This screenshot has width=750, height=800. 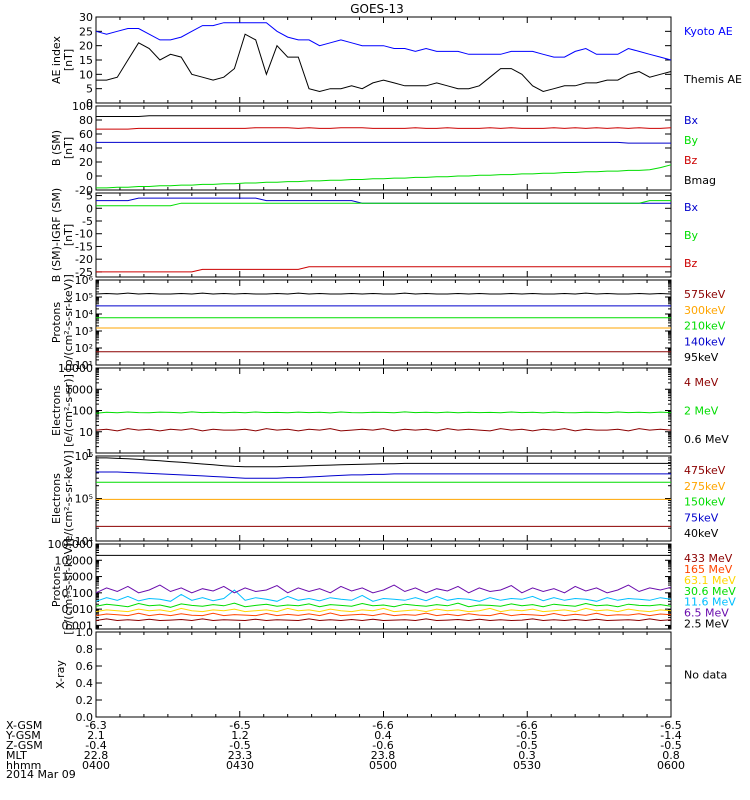 What do you see at coordinates (84, 280) in the screenshot?
I see `y-tick-label: 10⁶` at bounding box center [84, 280].